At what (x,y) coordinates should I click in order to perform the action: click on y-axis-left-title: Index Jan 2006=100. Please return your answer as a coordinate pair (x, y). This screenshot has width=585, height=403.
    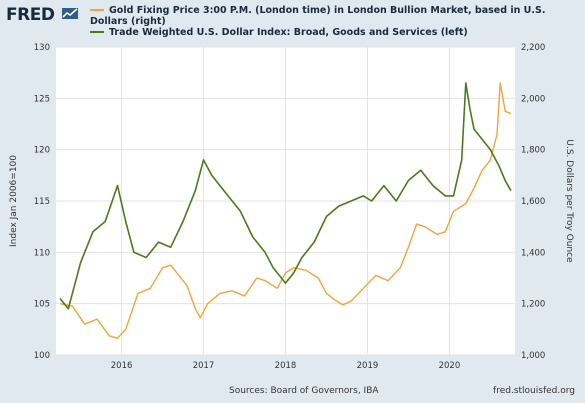
    Looking at the image, I should click on (14, 201).